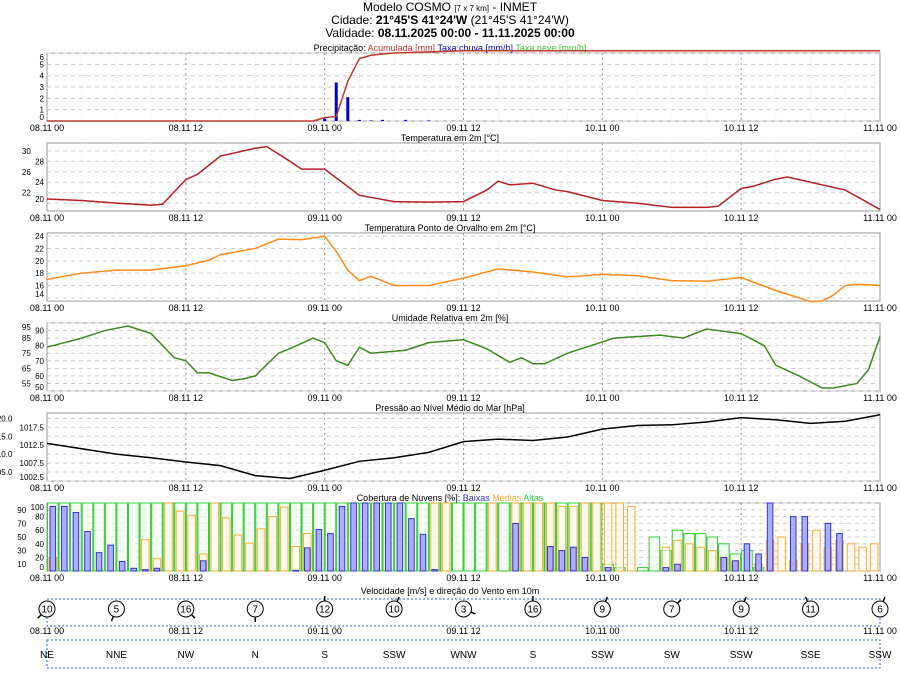 The width and height of the screenshot is (900, 675). I want to click on rh-xtick-label: 08.11 12, so click(186, 398).